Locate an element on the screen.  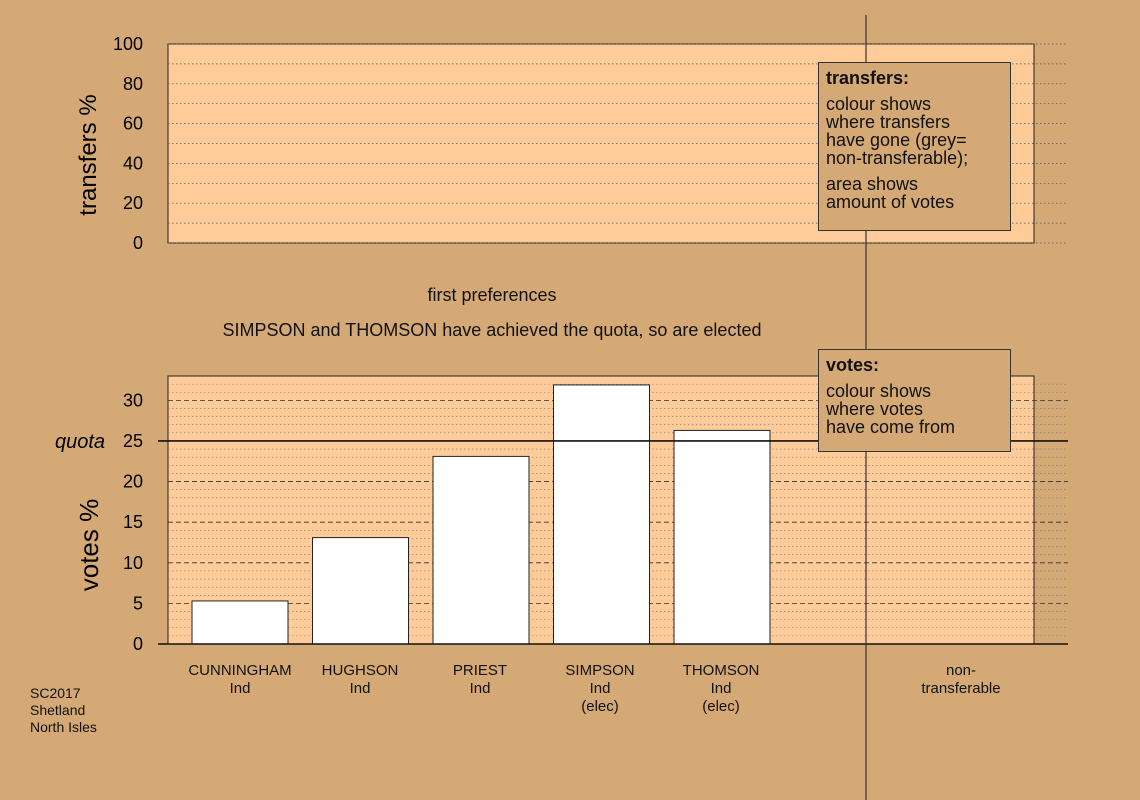
candidate-name: HUGHSON is located at coordinates (360, 670).